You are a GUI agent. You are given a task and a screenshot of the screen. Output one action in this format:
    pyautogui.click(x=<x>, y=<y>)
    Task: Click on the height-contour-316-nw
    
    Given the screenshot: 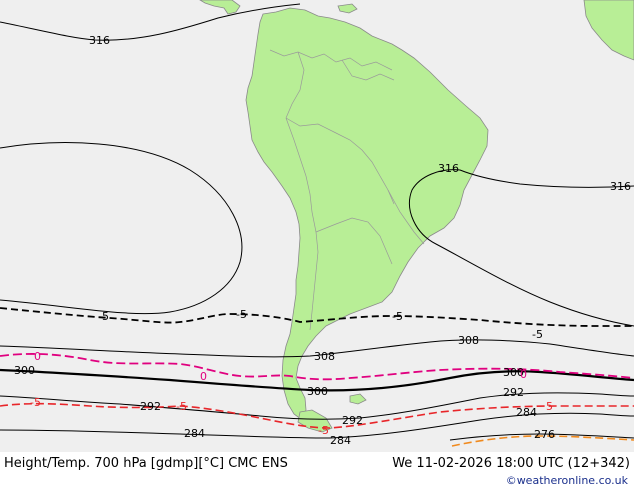 What is the action you would take?
    pyautogui.click(x=150, y=22)
    